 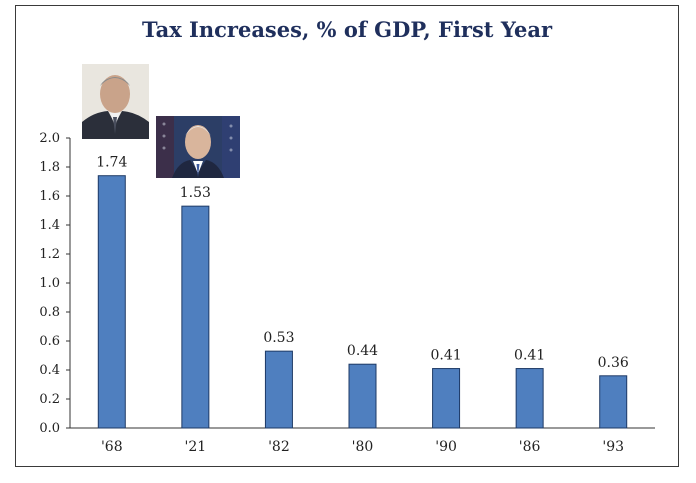 I want to click on y-tick-label: 0.6, so click(x=49, y=341).